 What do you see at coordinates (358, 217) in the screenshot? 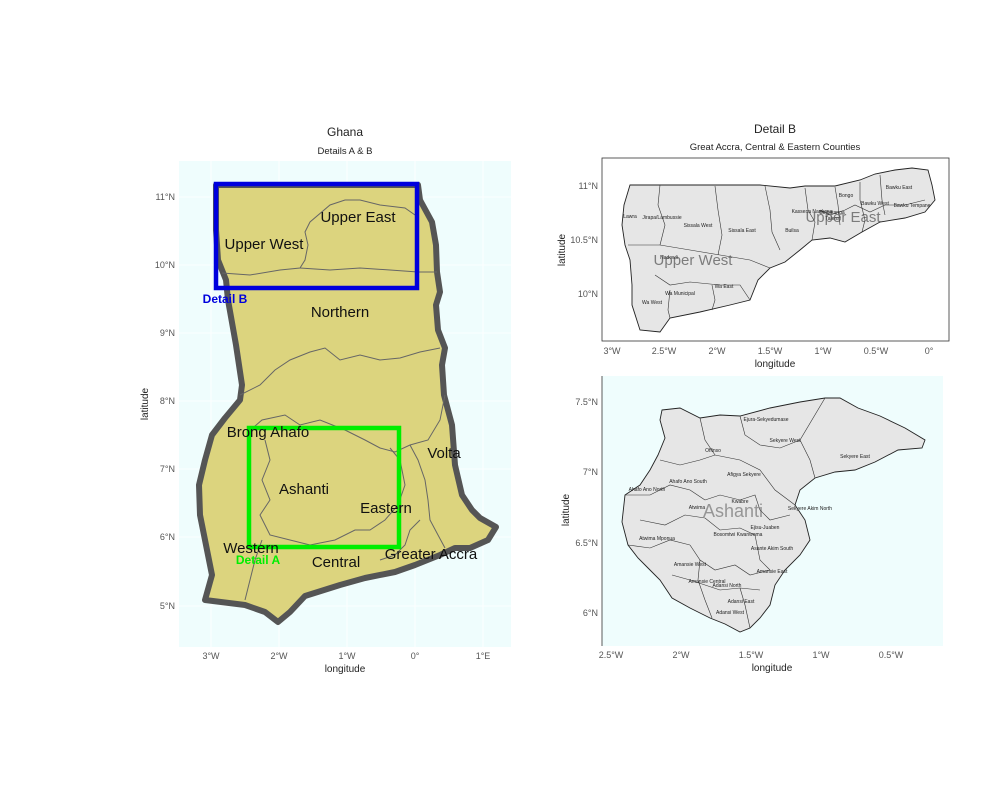
I see `region-label-upper-east: Upper East` at bounding box center [358, 217].